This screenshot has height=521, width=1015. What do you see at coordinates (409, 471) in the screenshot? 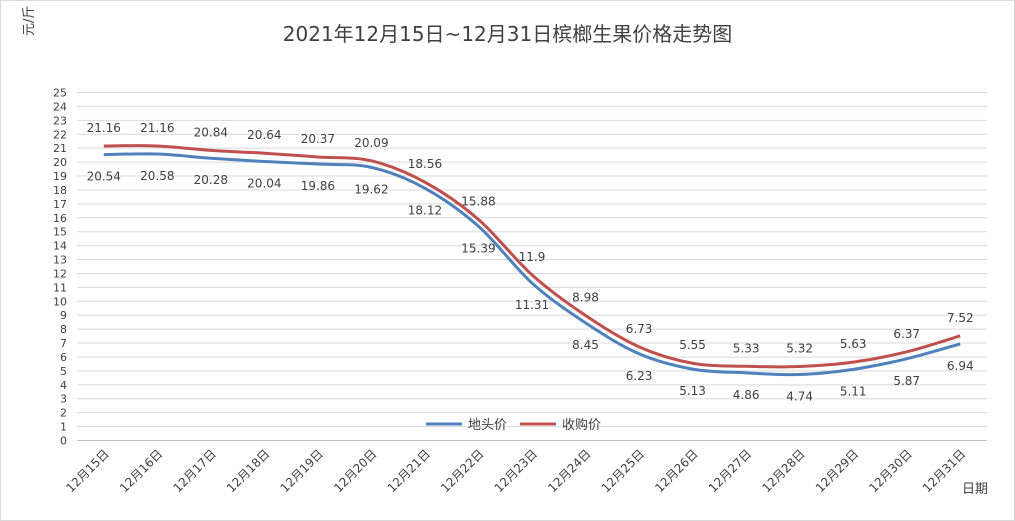
I see `x-tick-label: 12月21日` at bounding box center [409, 471].